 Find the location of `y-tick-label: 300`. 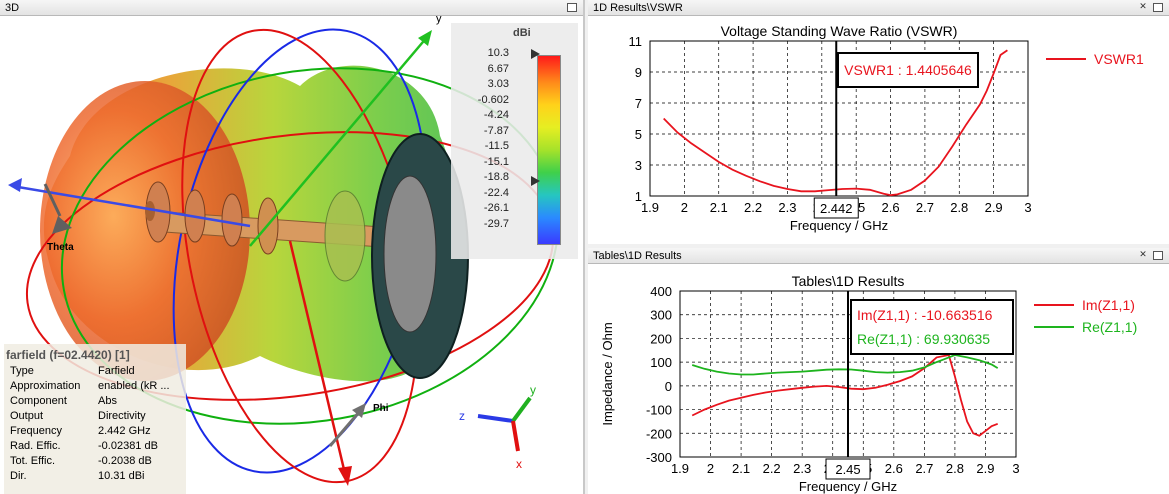

y-tick-label: 300 is located at coordinates (661, 315).